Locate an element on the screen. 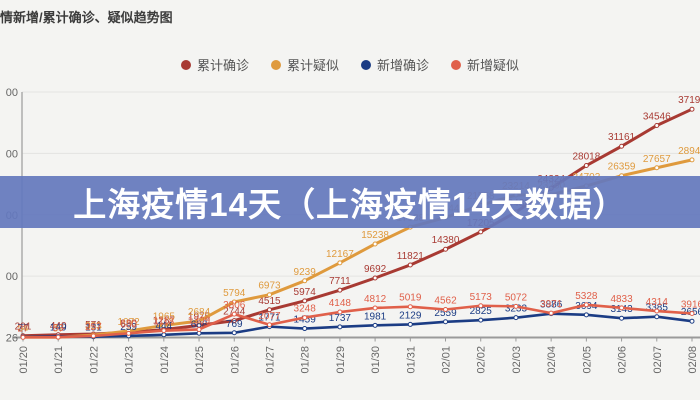  data-label: 77 is located at coordinates (23, 328).